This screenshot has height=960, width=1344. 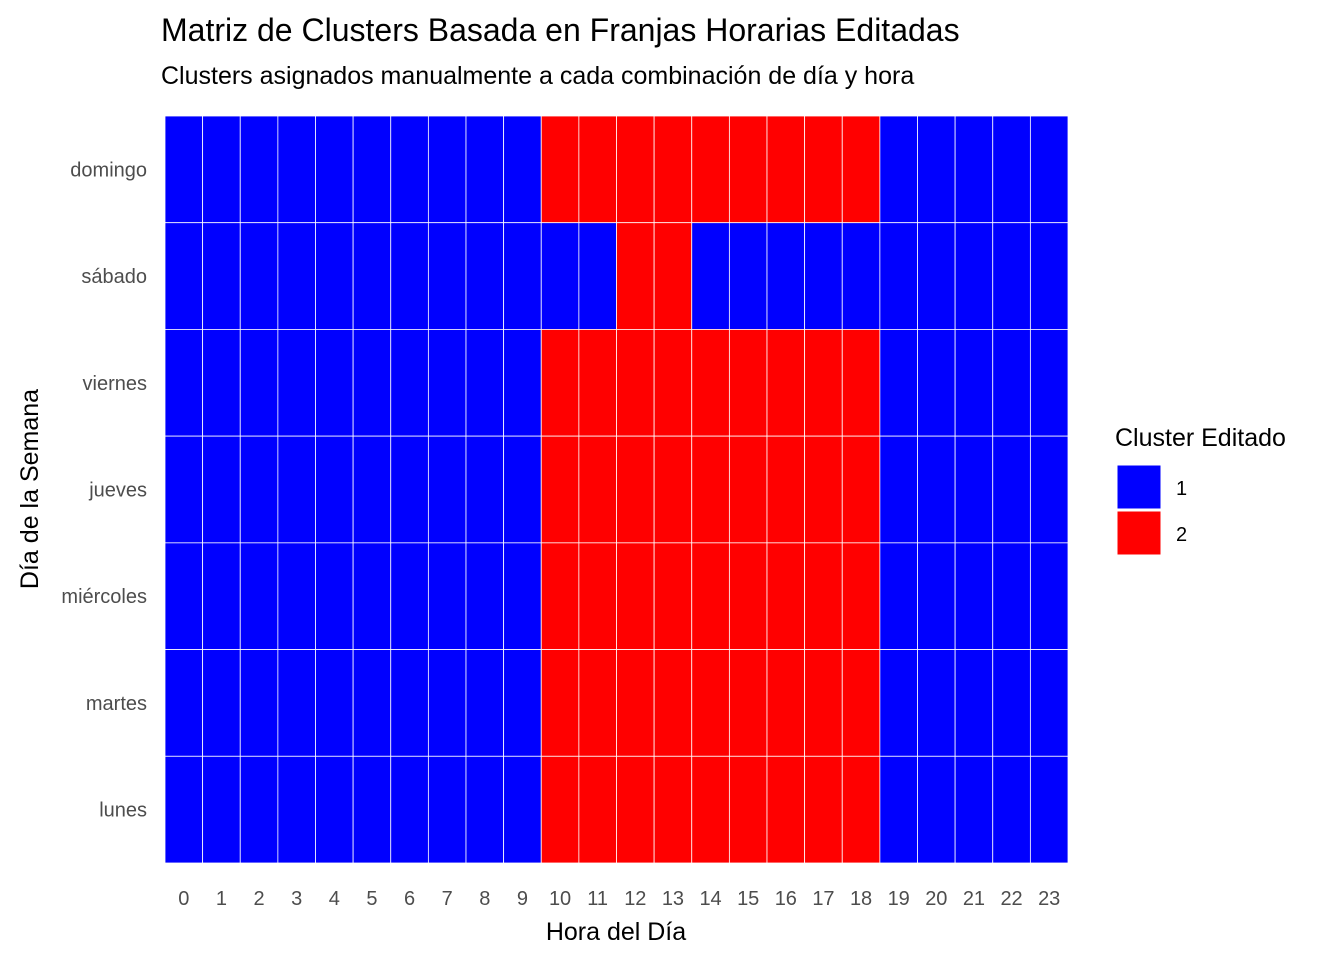 I want to click on y-tick-label: sábado, so click(x=114, y=277).